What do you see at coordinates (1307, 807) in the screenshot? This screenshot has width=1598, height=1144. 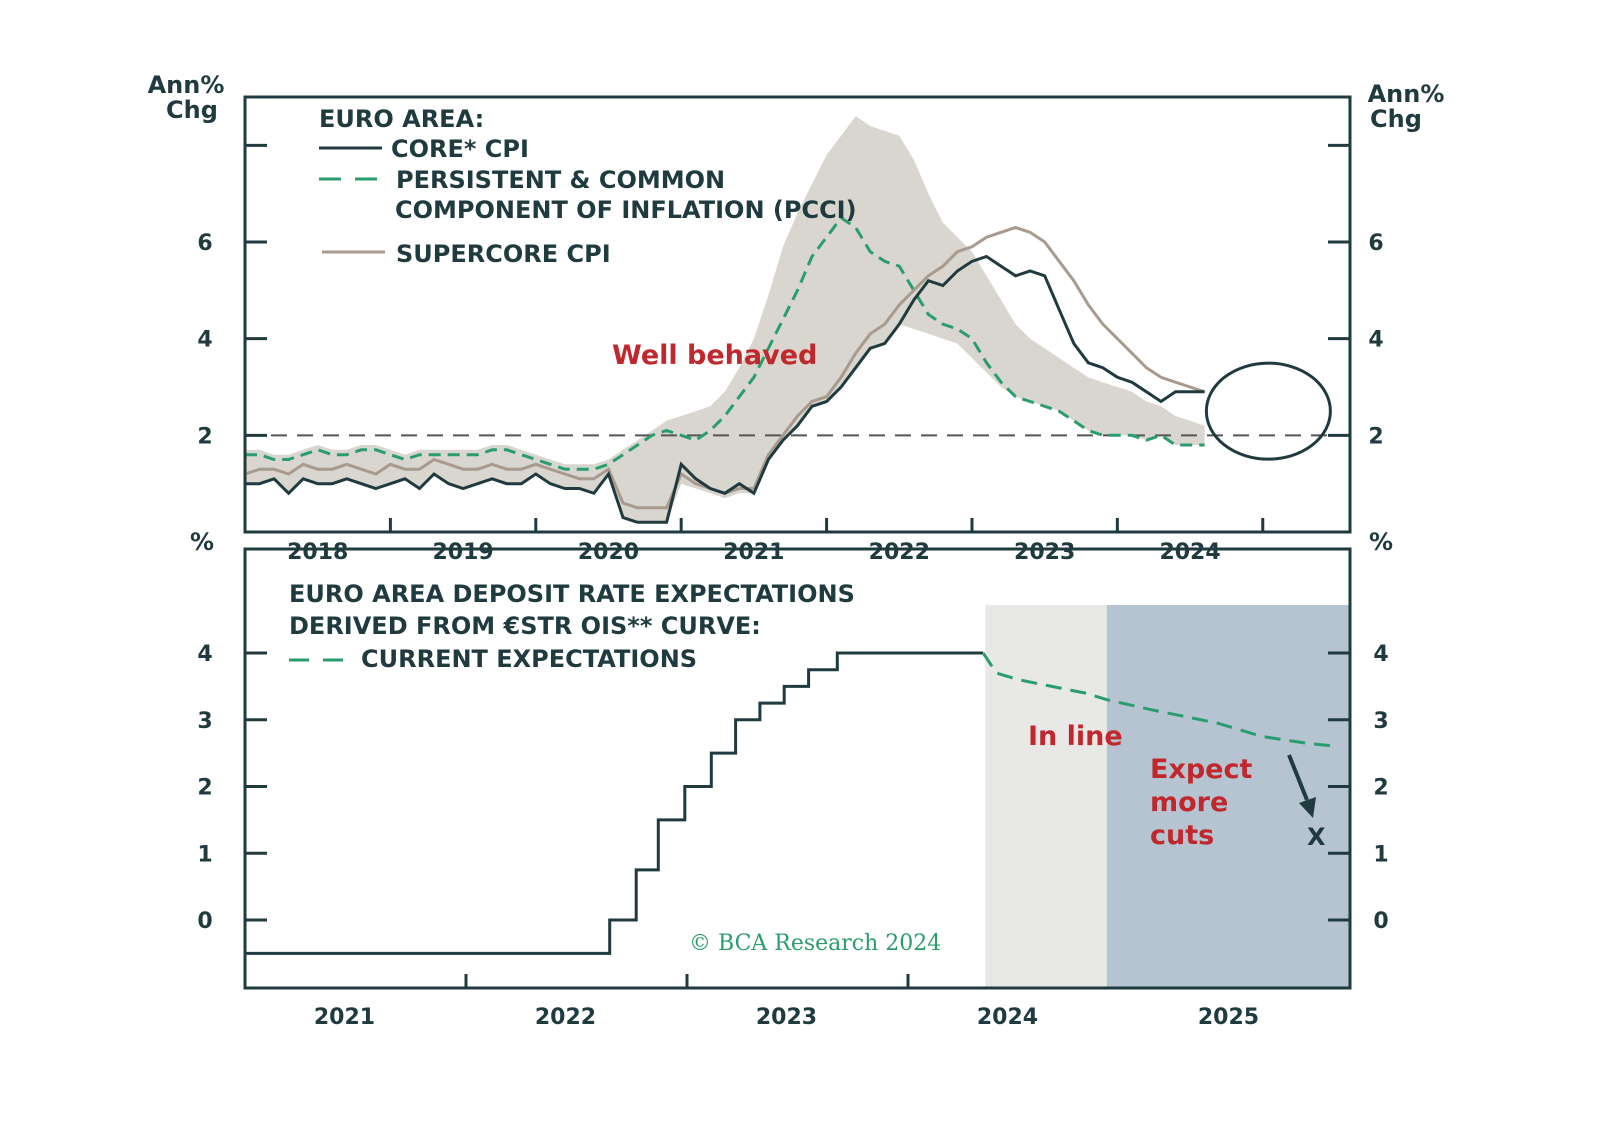 I see `arrowhead` at bounding box center [1307, 807].